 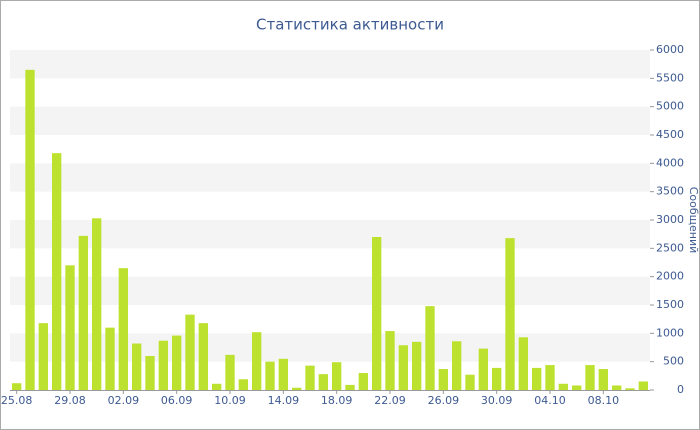 What do you see at coordinates (680, 389) in the screenshot?
I see `y-tick-label: 0` at bounding box center [680, 389].